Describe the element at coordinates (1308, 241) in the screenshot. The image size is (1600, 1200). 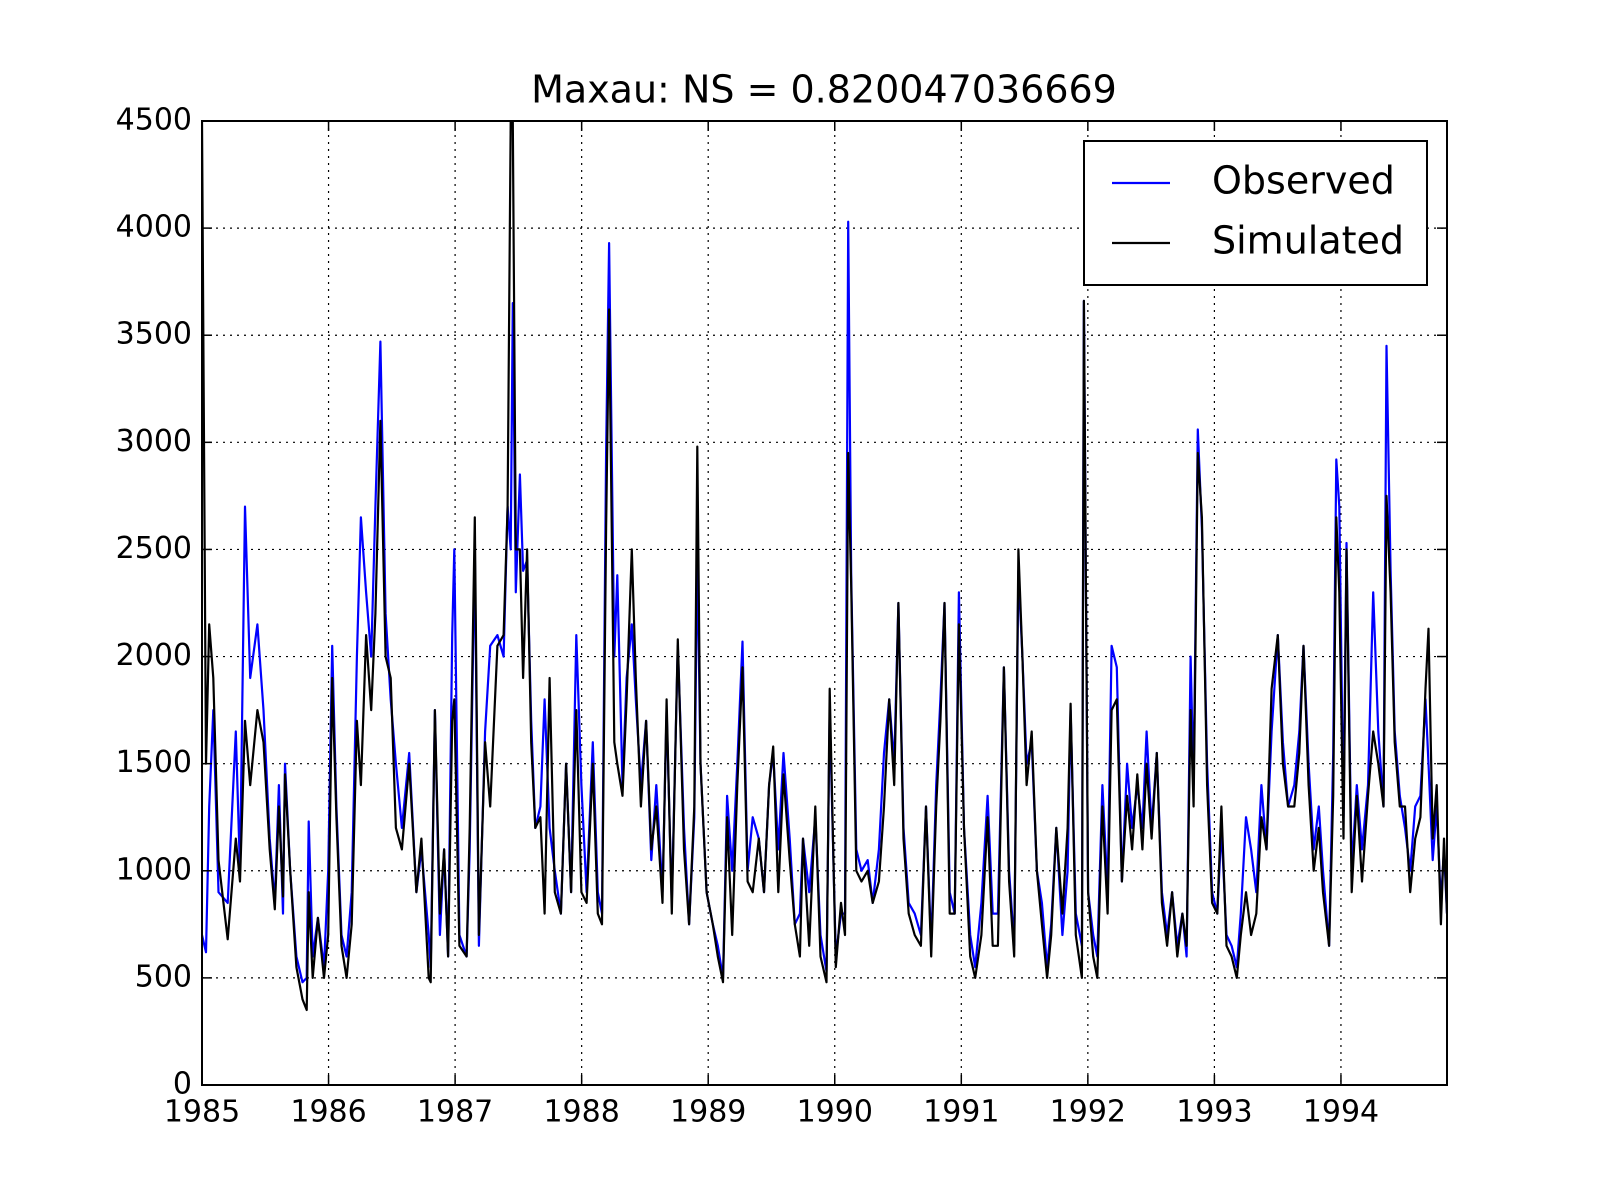
I see `legend-label: Simulated` at that location.